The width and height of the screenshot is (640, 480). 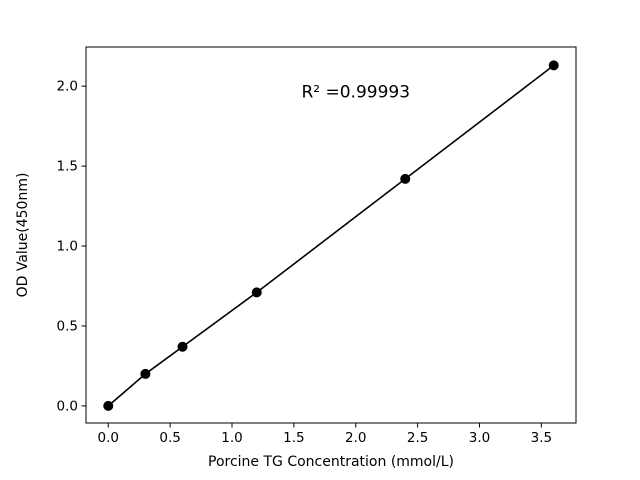 I want to click on y-tick-label: 1.0, so click(x=67, y=247).